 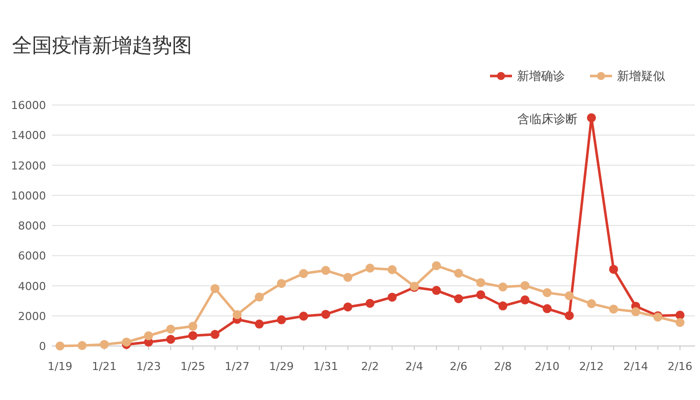 What do you see at coordinates (641, 76) in the screenshot?
I see `legend-label: 新增疑似` at bounding box center [641, 76].